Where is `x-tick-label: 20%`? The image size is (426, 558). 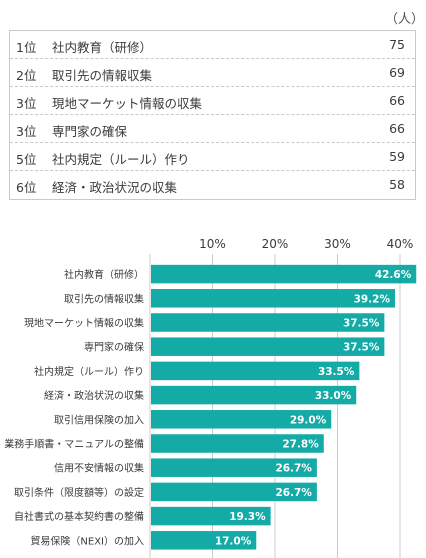 x-tick-label: 20% is located at coordinates (275, 244).